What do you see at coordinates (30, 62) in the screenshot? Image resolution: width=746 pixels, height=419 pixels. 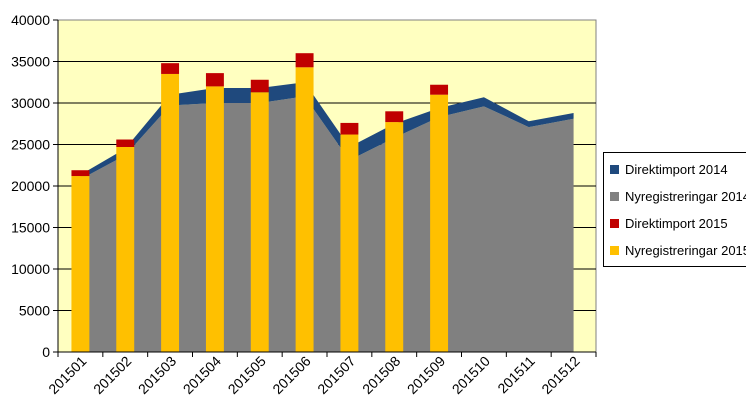 I see `y-tick-label: 35000` at bounding box center [30, 62].